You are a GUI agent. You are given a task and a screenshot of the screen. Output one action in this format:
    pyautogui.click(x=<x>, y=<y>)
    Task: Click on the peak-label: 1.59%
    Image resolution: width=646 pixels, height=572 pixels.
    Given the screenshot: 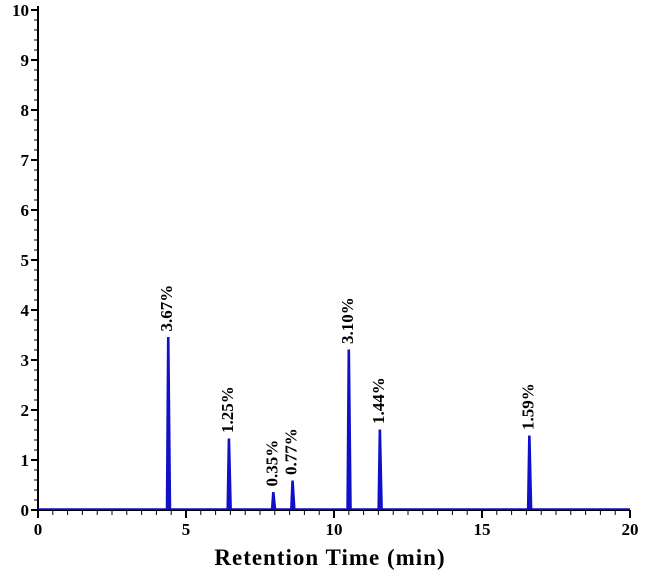 What is the action you would take?
    pyautogui.click(x=527, y=406)
    